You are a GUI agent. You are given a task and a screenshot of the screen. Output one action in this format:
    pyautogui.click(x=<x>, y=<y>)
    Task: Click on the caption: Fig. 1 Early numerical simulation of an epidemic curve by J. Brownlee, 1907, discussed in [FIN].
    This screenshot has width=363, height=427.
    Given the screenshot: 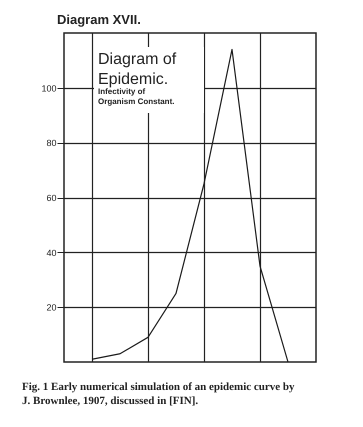 What is the action you would take?
    pyautogui.click(x=159, y=394)
    